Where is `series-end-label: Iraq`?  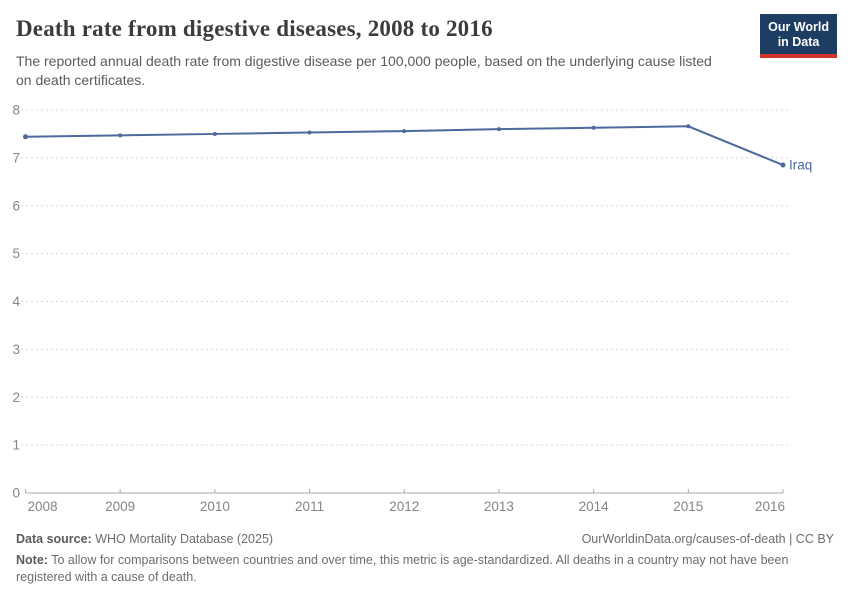 series-end-label: Iraq is located at coordinates (800, 165).